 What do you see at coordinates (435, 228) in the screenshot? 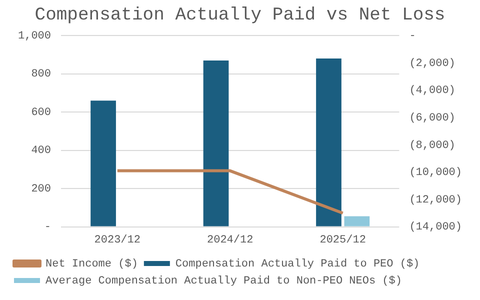
I see `y2-tick-label: (14,000)` at bounding box center [435, 228].